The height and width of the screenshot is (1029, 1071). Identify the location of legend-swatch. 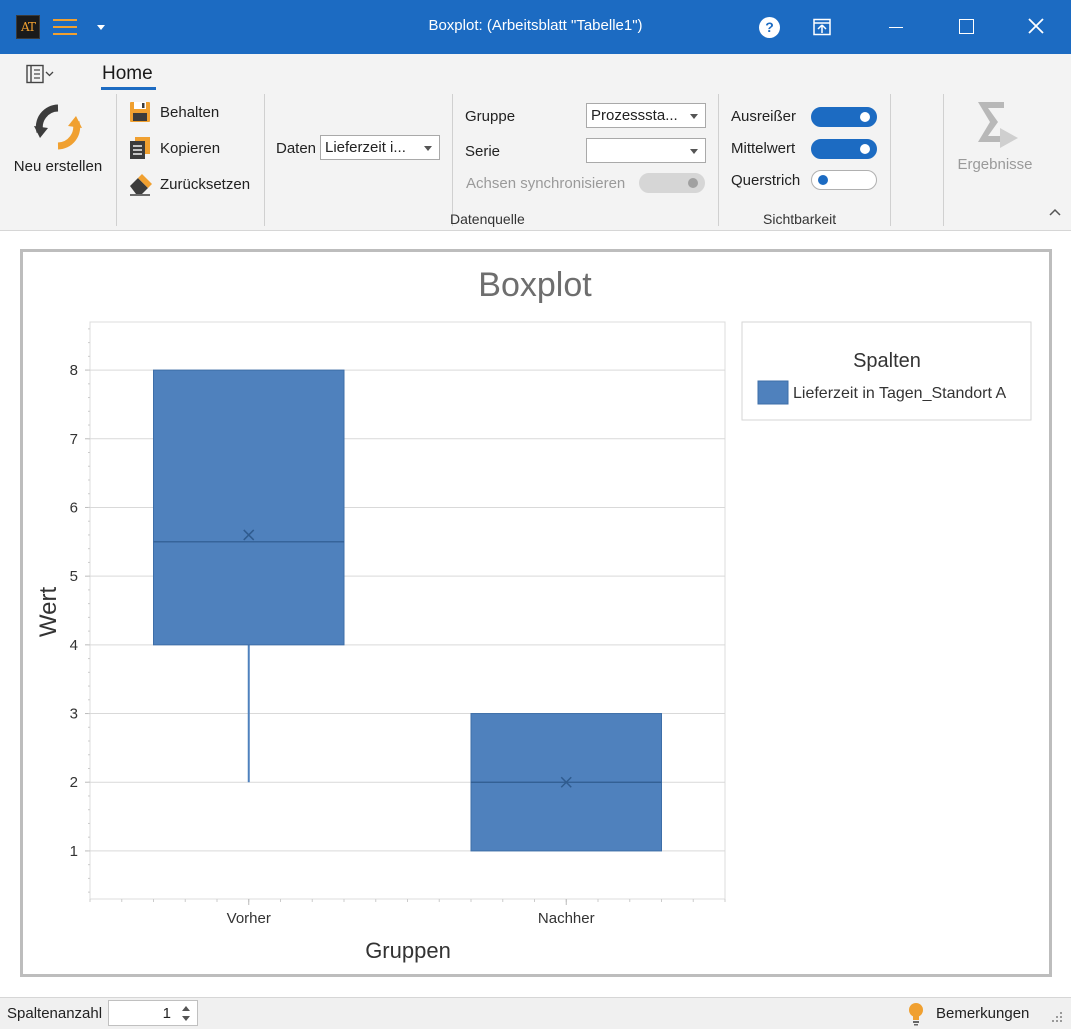
(773, 392).